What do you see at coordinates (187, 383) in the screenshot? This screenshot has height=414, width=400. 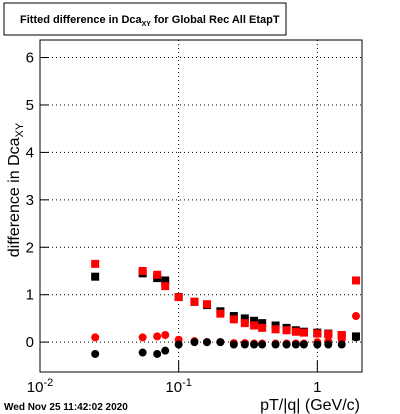 I see `x-tick-exponent: -1` at bounding box center [187, 383].